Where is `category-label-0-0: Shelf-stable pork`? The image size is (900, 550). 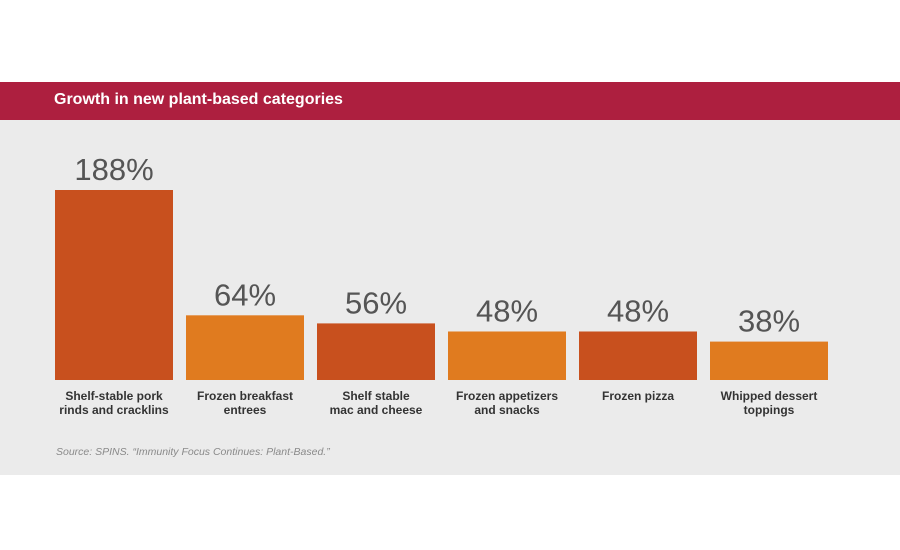
category-label-0-0: Shelf-stable pork is located at coordinates (114, 396).